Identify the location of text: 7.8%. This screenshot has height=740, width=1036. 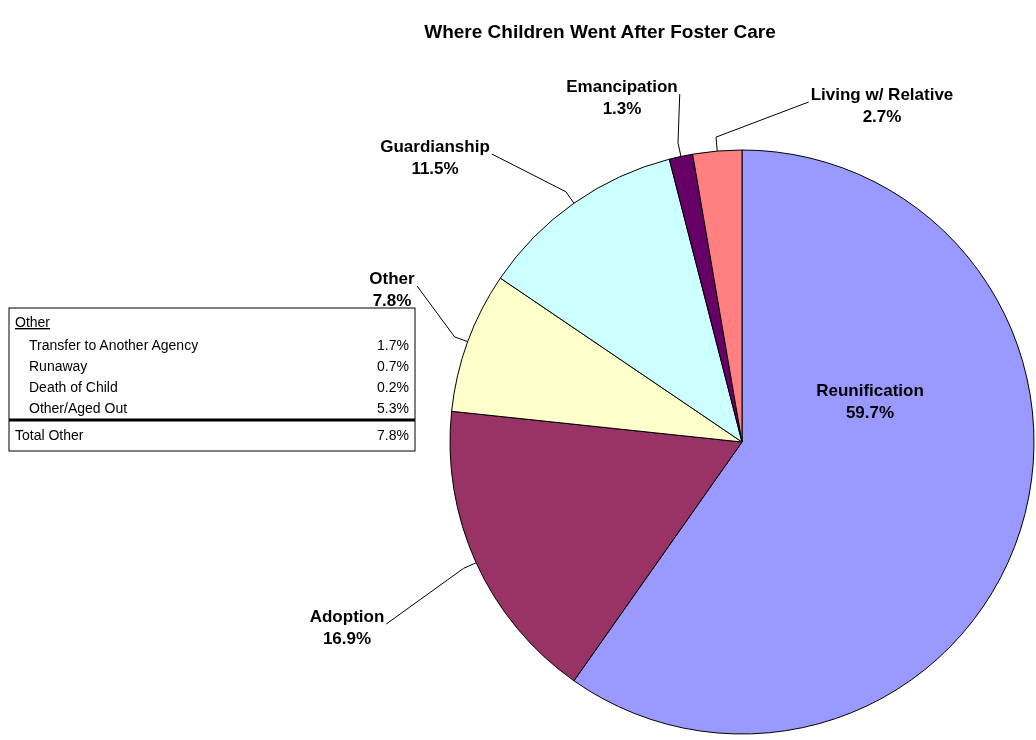
(393, 435).